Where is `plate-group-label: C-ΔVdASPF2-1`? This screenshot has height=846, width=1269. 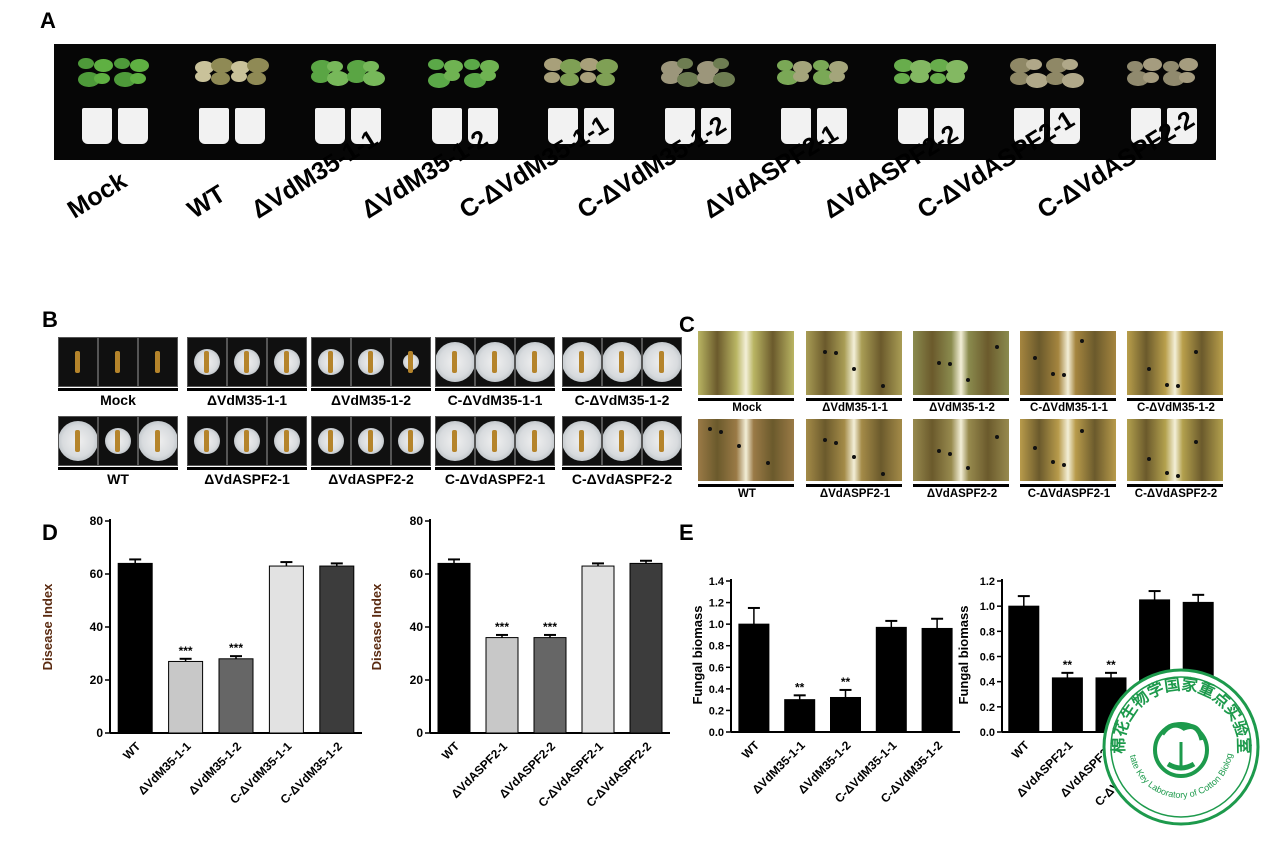
plate-group-label: C-ΔVdASPF2-1 is located at coordinates (495, 479).